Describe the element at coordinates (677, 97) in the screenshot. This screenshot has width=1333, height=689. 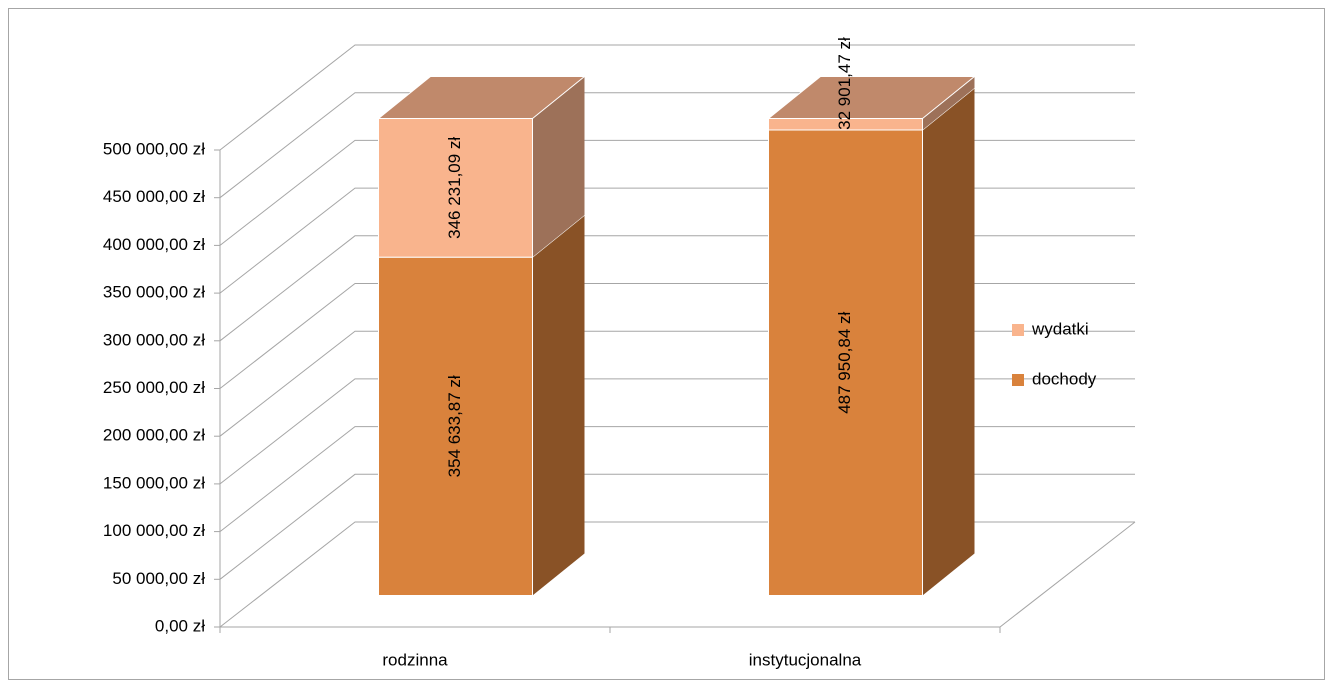
I see `grid-line` at that location.